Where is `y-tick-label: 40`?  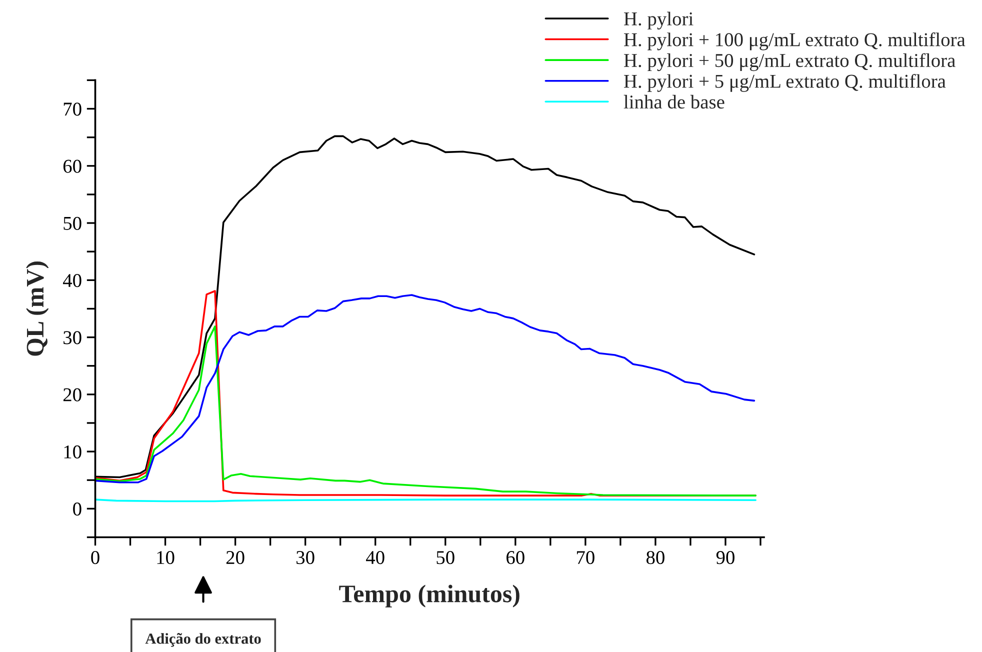 y-tick-label: 40 is located at coordinates (72, 281).